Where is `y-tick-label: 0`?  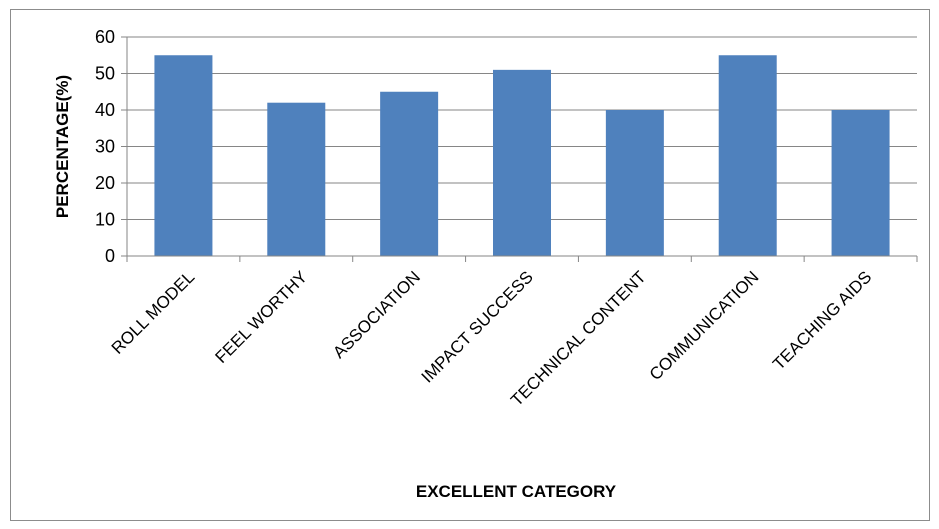
y-tick-label: 0 is located at coordinates (110, 256).